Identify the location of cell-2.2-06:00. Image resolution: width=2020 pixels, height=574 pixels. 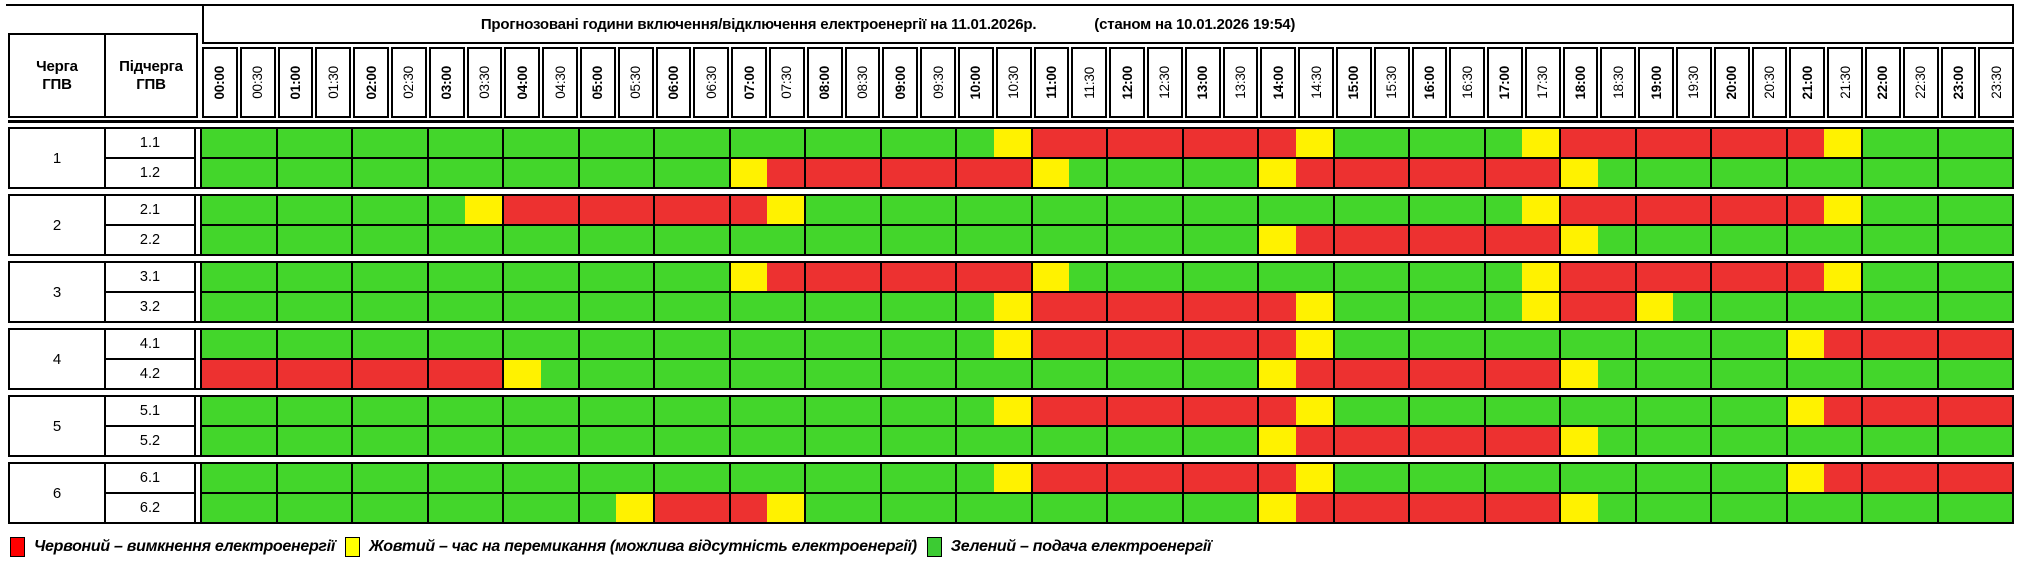
(672, 240).